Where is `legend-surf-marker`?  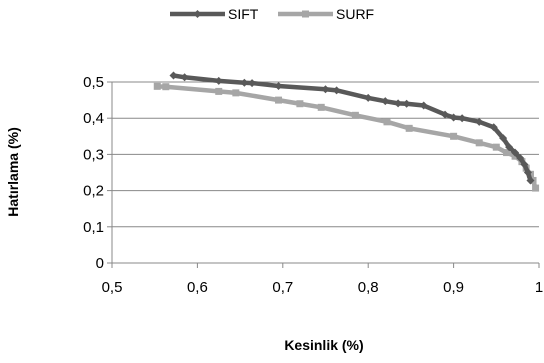 legend-surf-marker is located at coordinates (305, 14).